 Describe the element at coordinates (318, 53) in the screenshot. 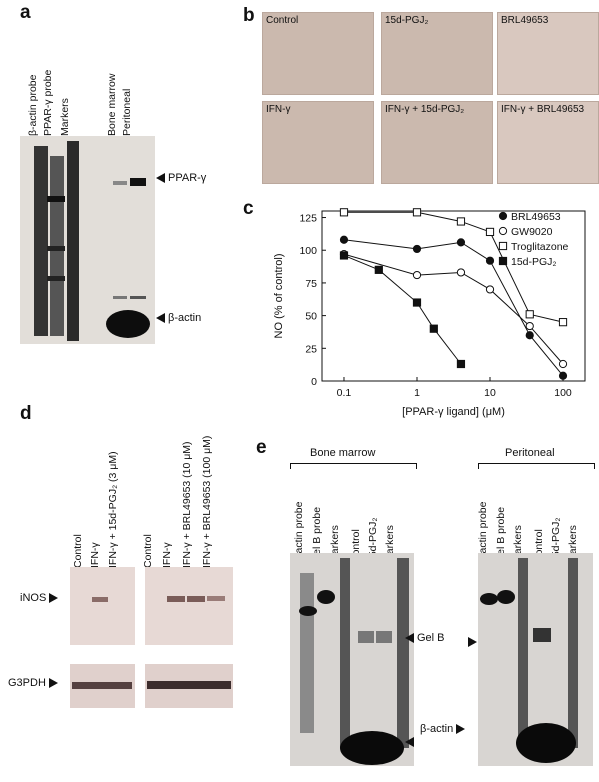

I see `micrograph-control: Control` at that location.